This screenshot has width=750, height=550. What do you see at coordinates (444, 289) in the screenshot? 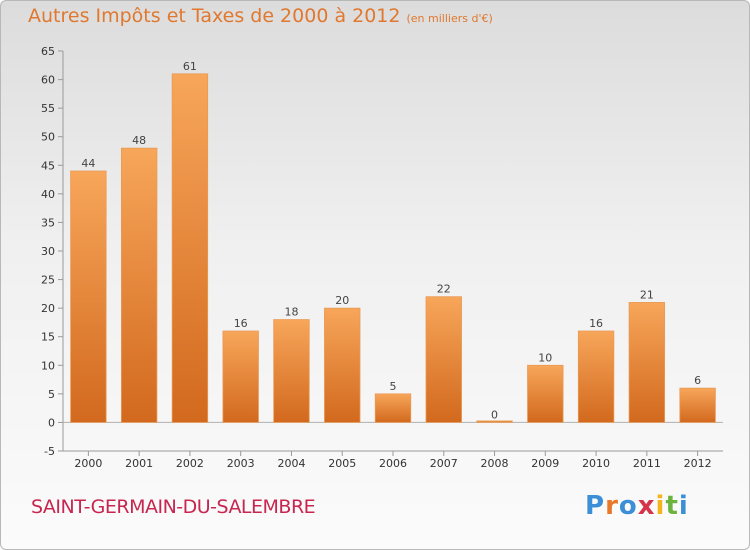
I see `value-label-2007: 22` at bounding box center [444, 289].